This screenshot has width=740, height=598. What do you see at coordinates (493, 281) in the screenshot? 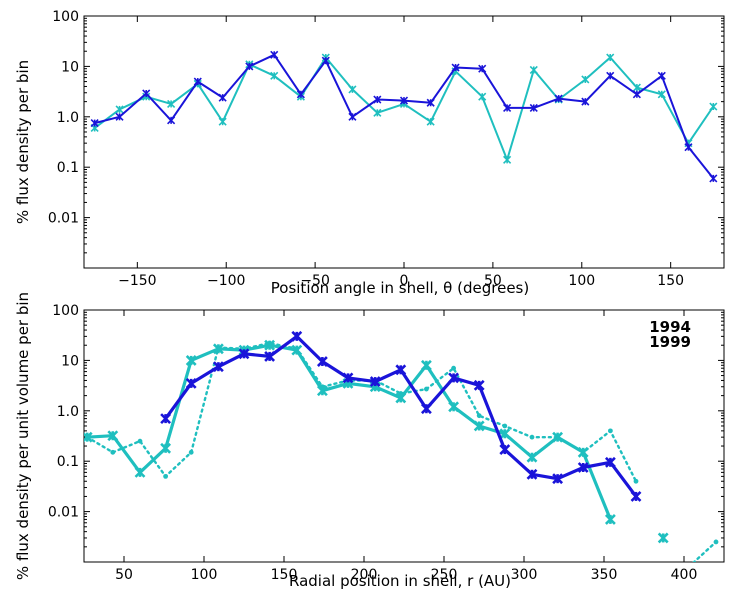
I see `top-x-tick-label: 50` at bounding box center [493, 281].